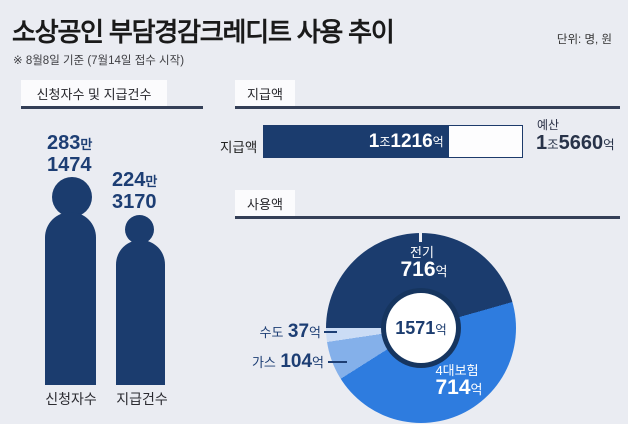 The width and height of the screenshot is (628, 424). I want to click on usage-donut-chart: 1571 억, so click(421, 328).